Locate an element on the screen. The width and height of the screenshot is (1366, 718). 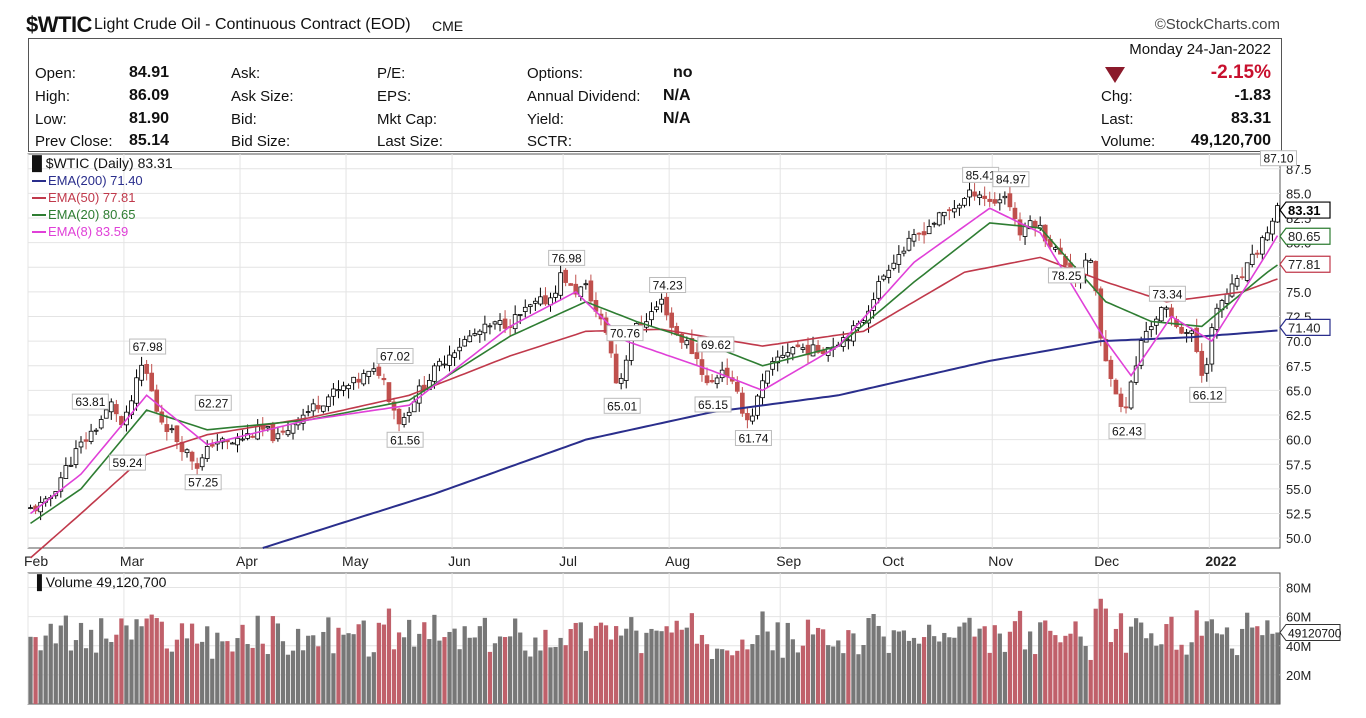
price-annotation: 65.15 is located at coordinates (713, 405).